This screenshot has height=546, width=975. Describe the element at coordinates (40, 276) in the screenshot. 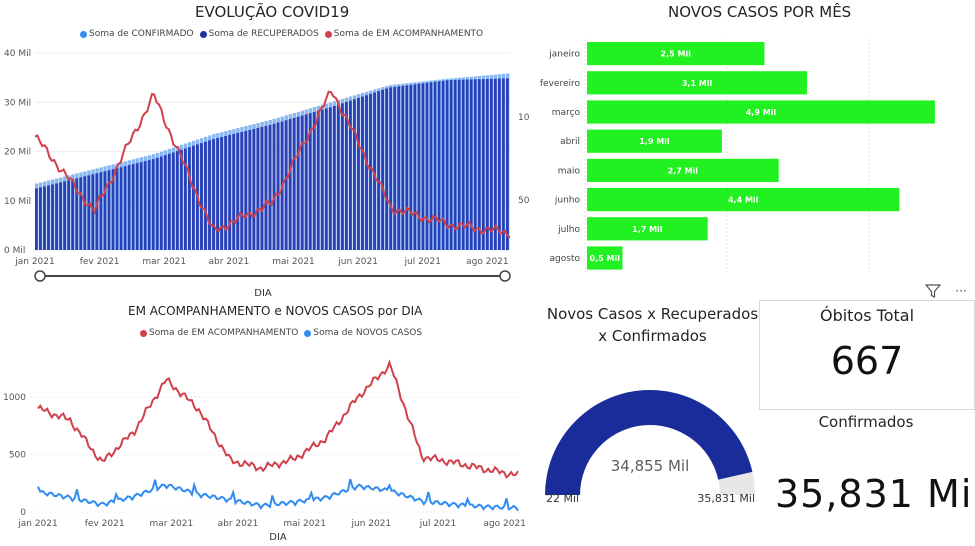

I see `date-range-slider-start-handle` at that location.